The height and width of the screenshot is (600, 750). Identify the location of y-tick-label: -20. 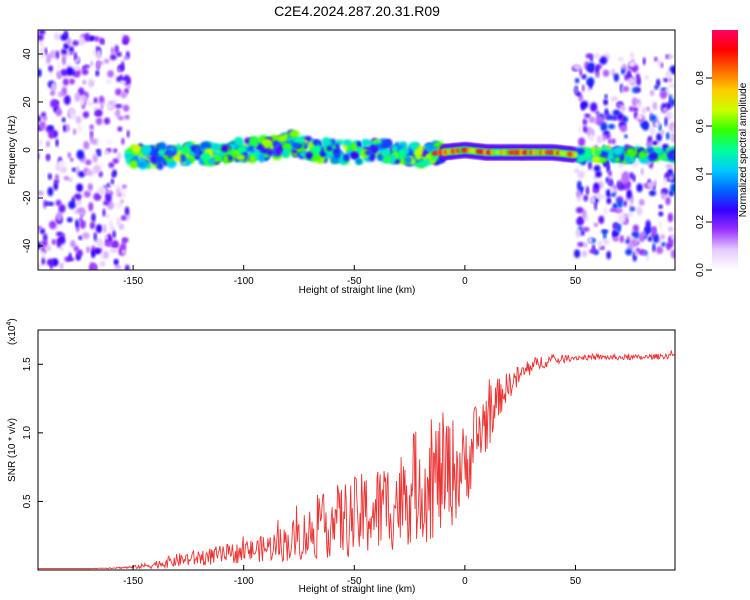
(27, 197).